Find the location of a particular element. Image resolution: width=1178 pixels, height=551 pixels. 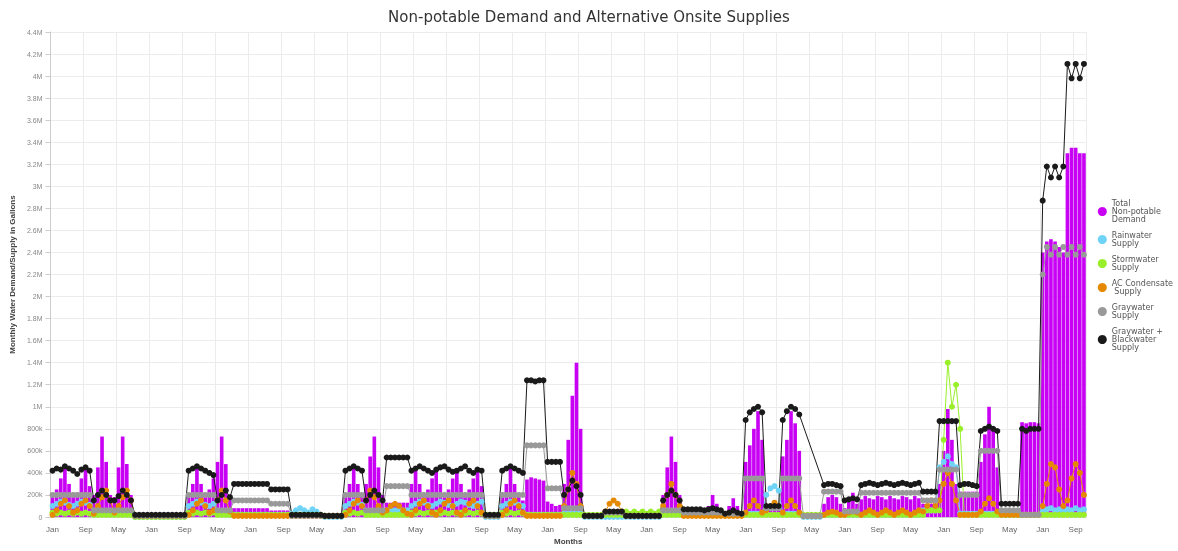

legend-label: Graywater + Blackwater Supply is located at coordinates (1138, 339).